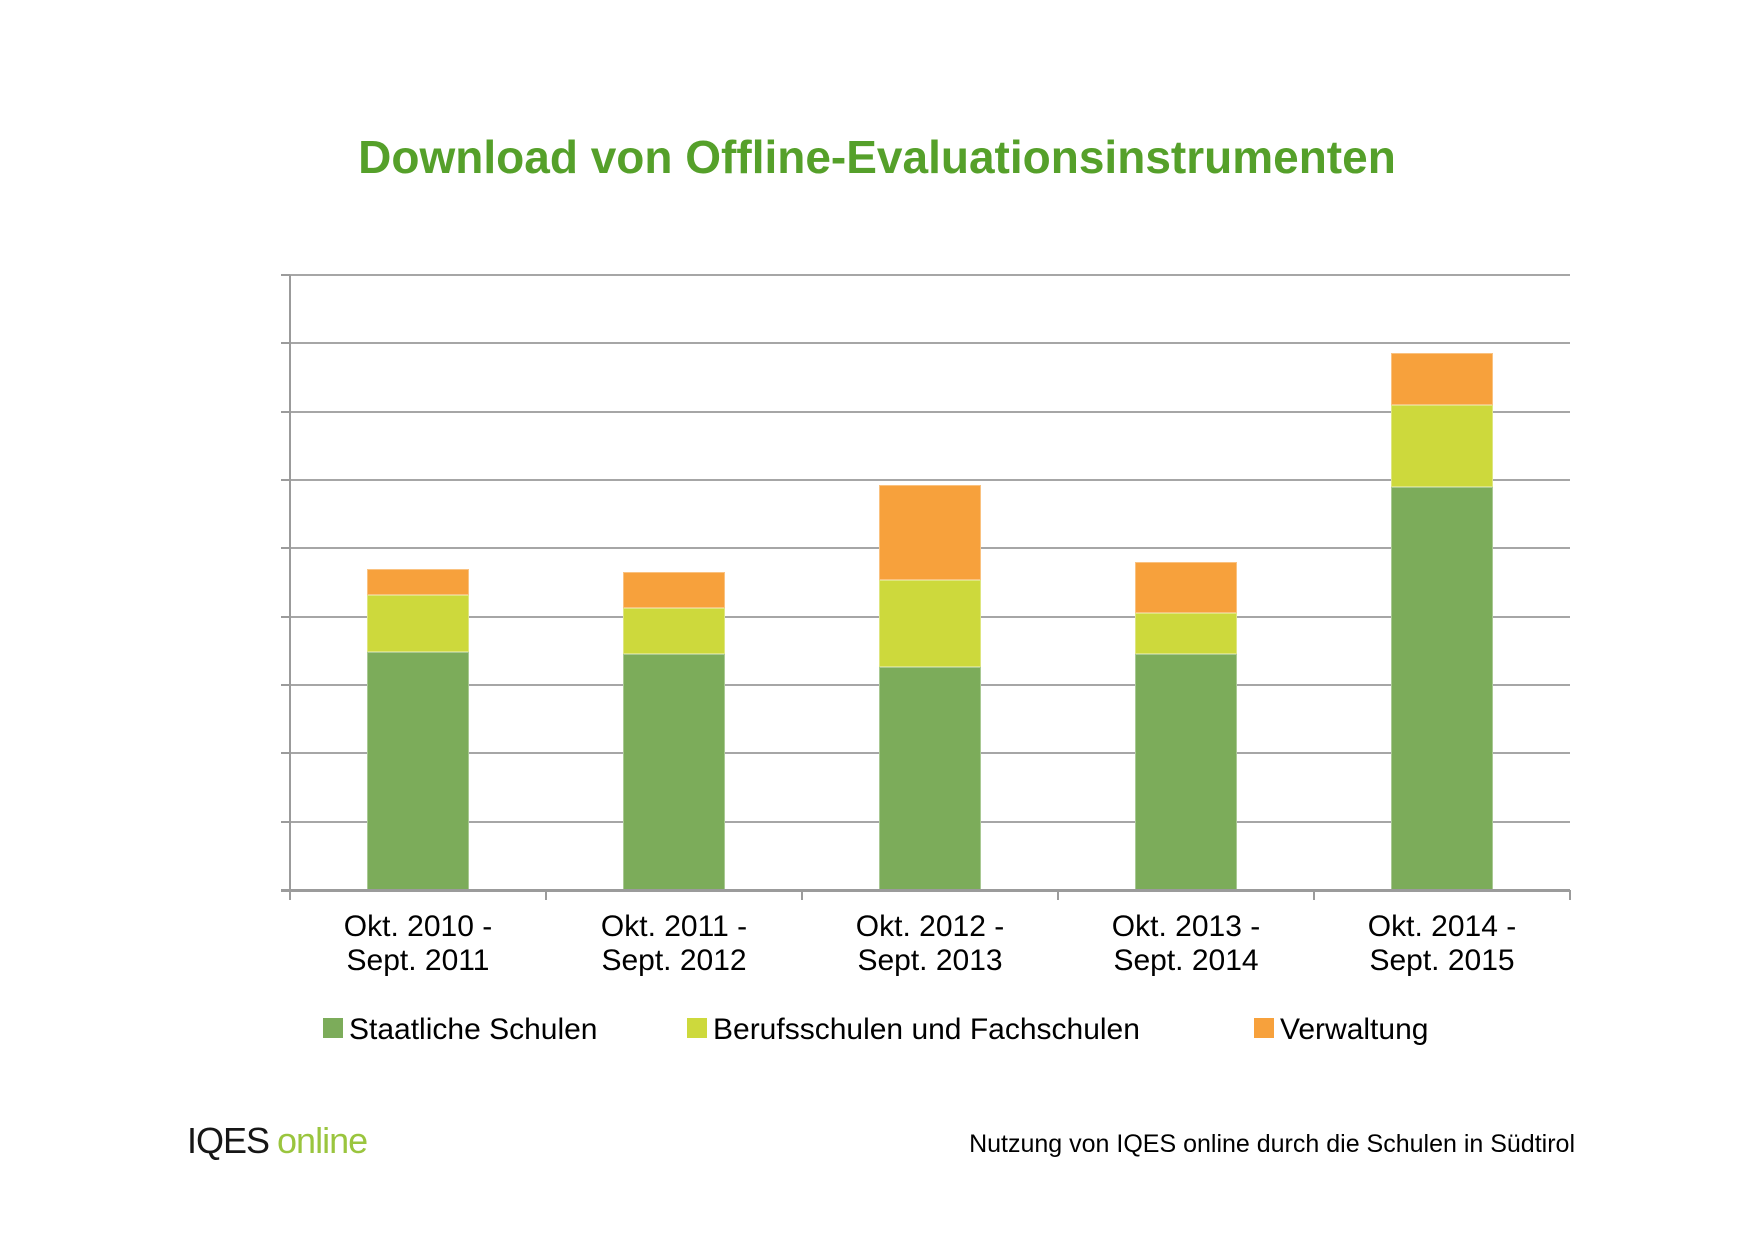  What do you see at coordinates (473, 1029) in the screenshot?
I see `legend-label: Staatliche Schulen` at bounding box center [473, 1029].